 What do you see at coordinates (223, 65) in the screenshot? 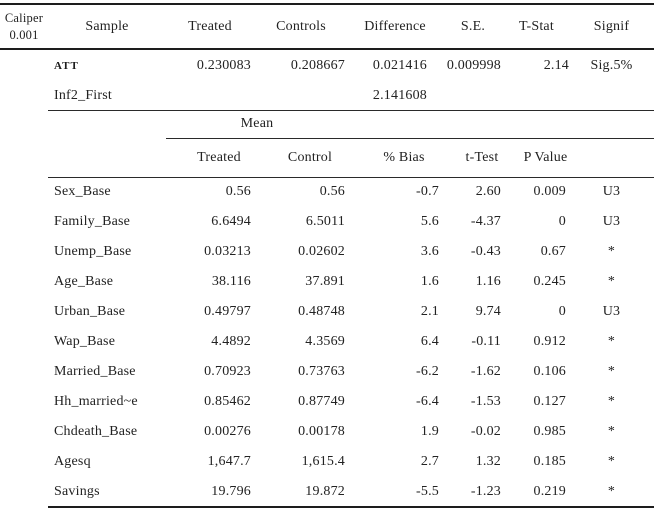
I see `att-treated-value: 0.230083` at bounding box center [223, 65].